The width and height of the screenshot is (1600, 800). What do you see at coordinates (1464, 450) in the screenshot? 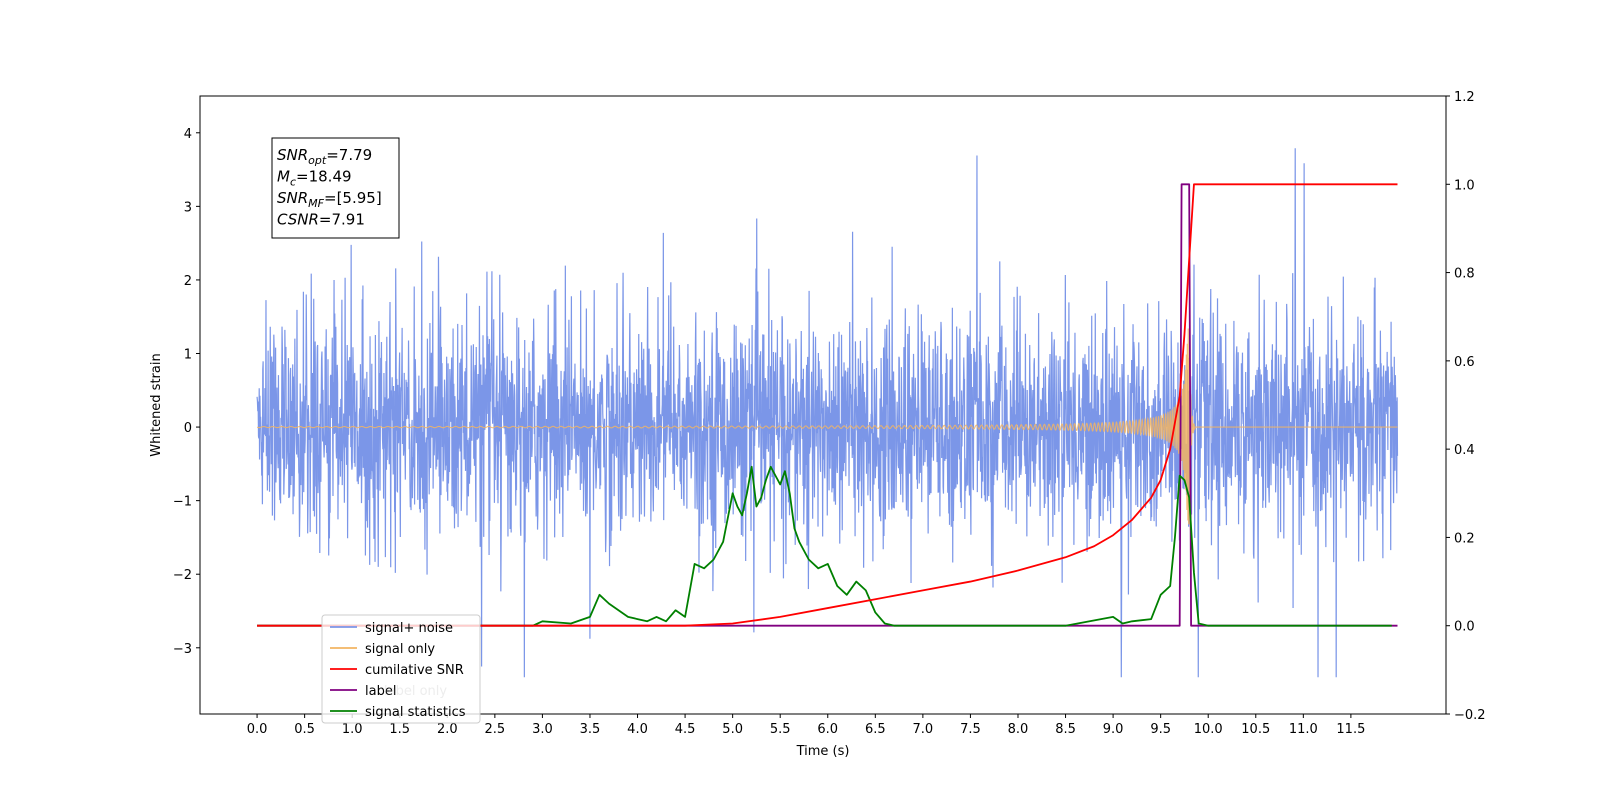
I see `y2-tick-label: 0.4` at bounding box center [1464, 450].